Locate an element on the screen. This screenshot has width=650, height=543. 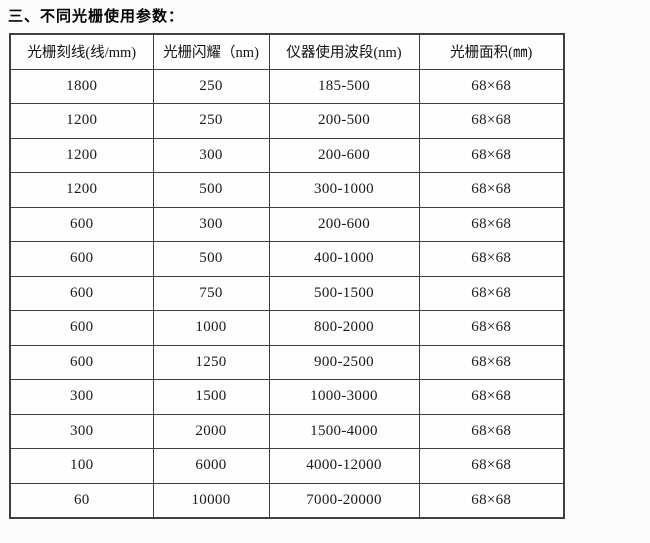
table-row: 600 1000 800-2000 68×68 is located at coordinates (287, 328).